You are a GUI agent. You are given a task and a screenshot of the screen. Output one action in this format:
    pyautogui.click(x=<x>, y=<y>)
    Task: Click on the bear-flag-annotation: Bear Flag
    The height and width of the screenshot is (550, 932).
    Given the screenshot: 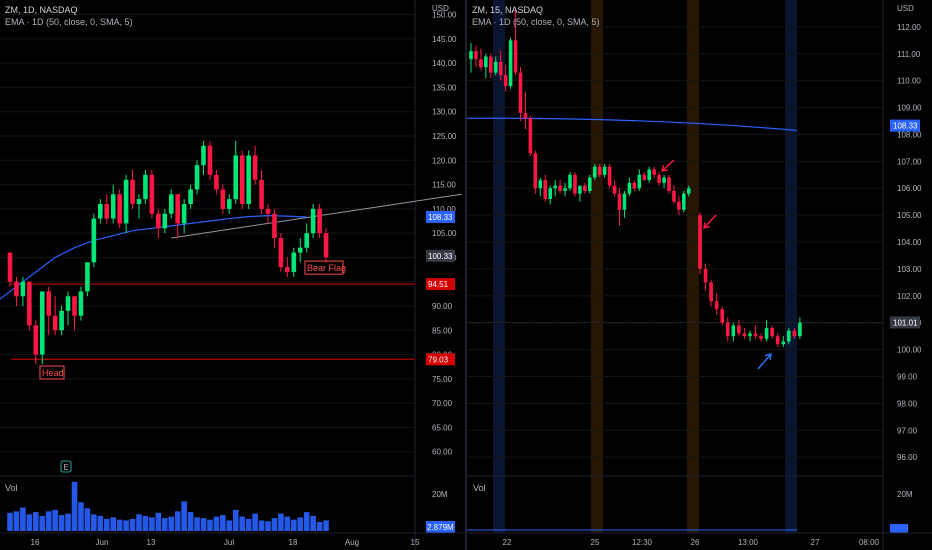 What is the action you would take?
    pyautogui.click(x=326, y=268)
    